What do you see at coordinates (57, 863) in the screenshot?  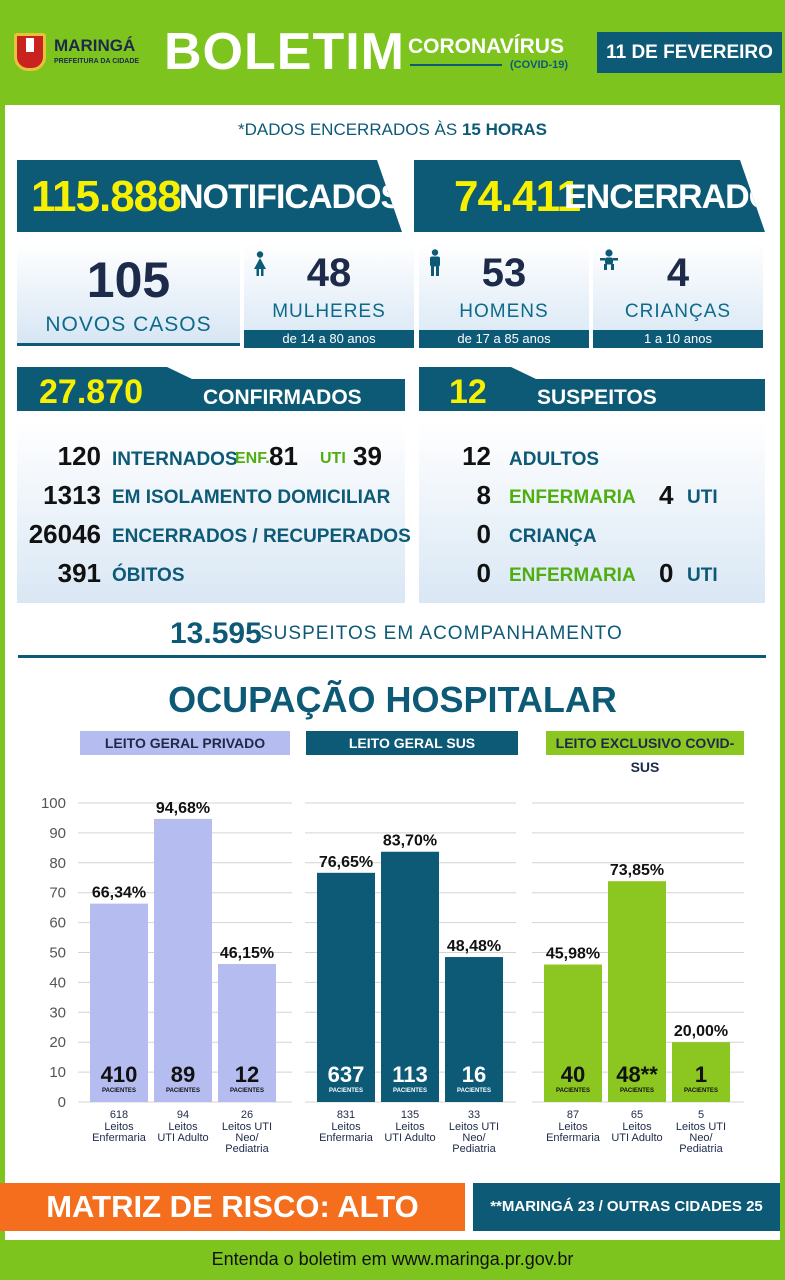 I see `y-tick-label: 80` at bounding box center [57, 863].